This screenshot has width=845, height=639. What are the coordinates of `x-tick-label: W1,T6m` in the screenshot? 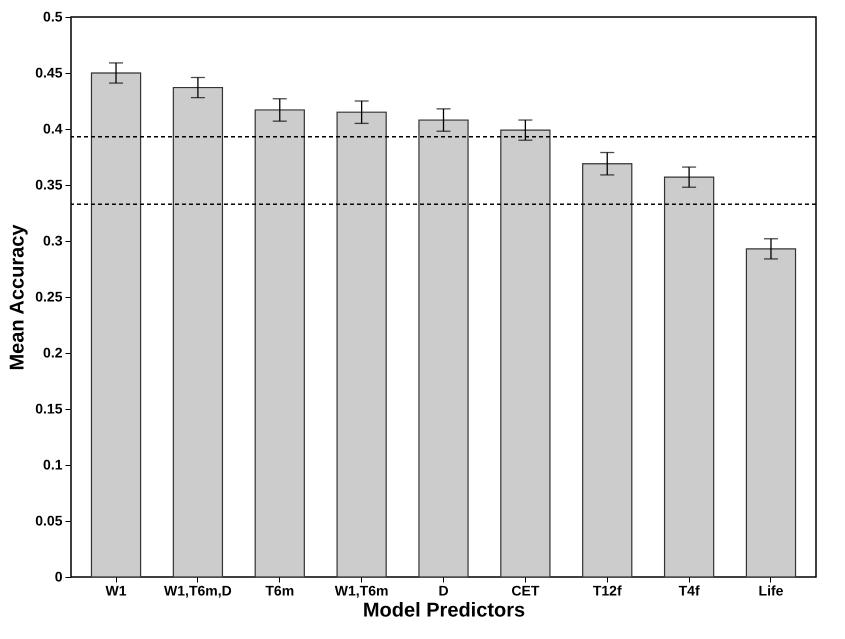 It's located at (361, 590).